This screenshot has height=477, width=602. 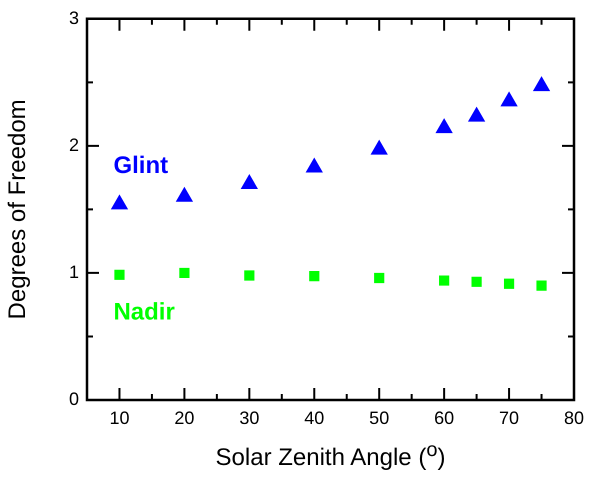 I want to click on x-tick-label: 80, so click(x=574, y=418).